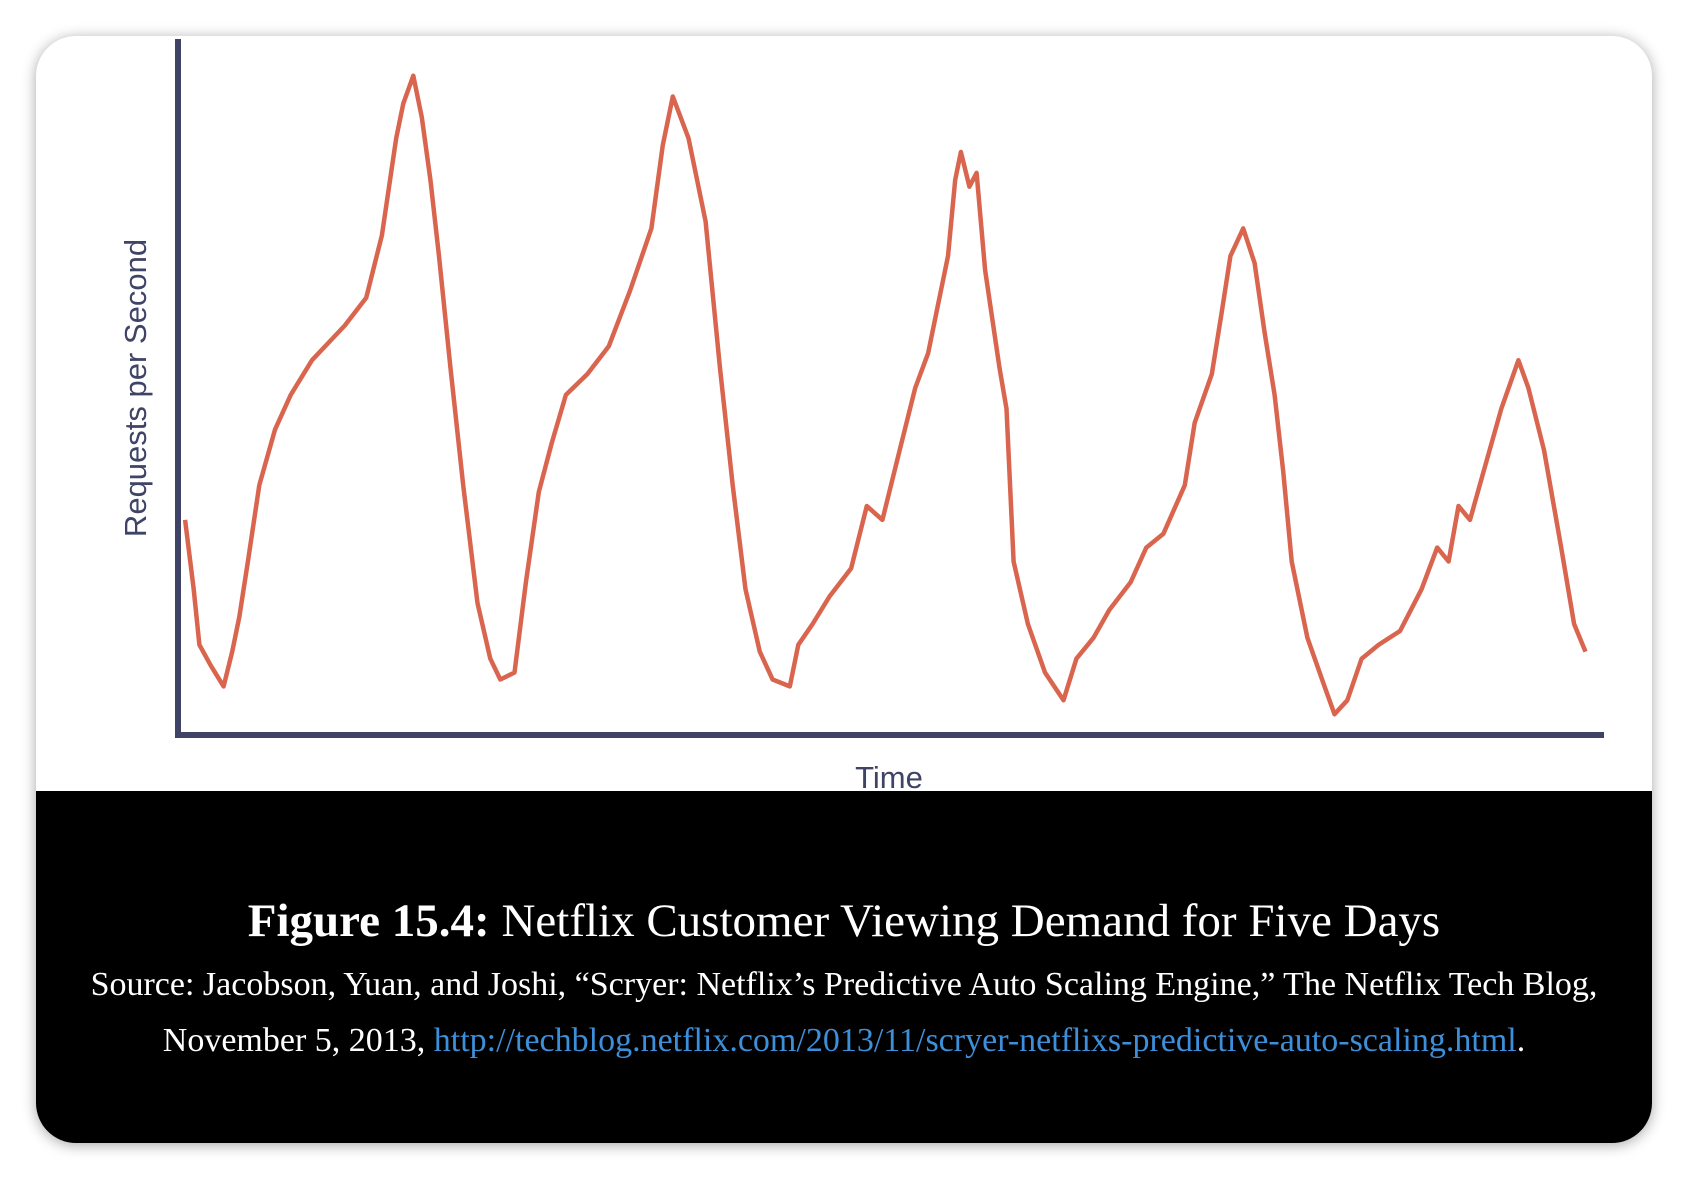 This screenshot has height=1180, width=1688. What do you see at coordinates (1521, 1040) in the screenshot?
I see `source-end: .` at bounding box center [1521, 1040].